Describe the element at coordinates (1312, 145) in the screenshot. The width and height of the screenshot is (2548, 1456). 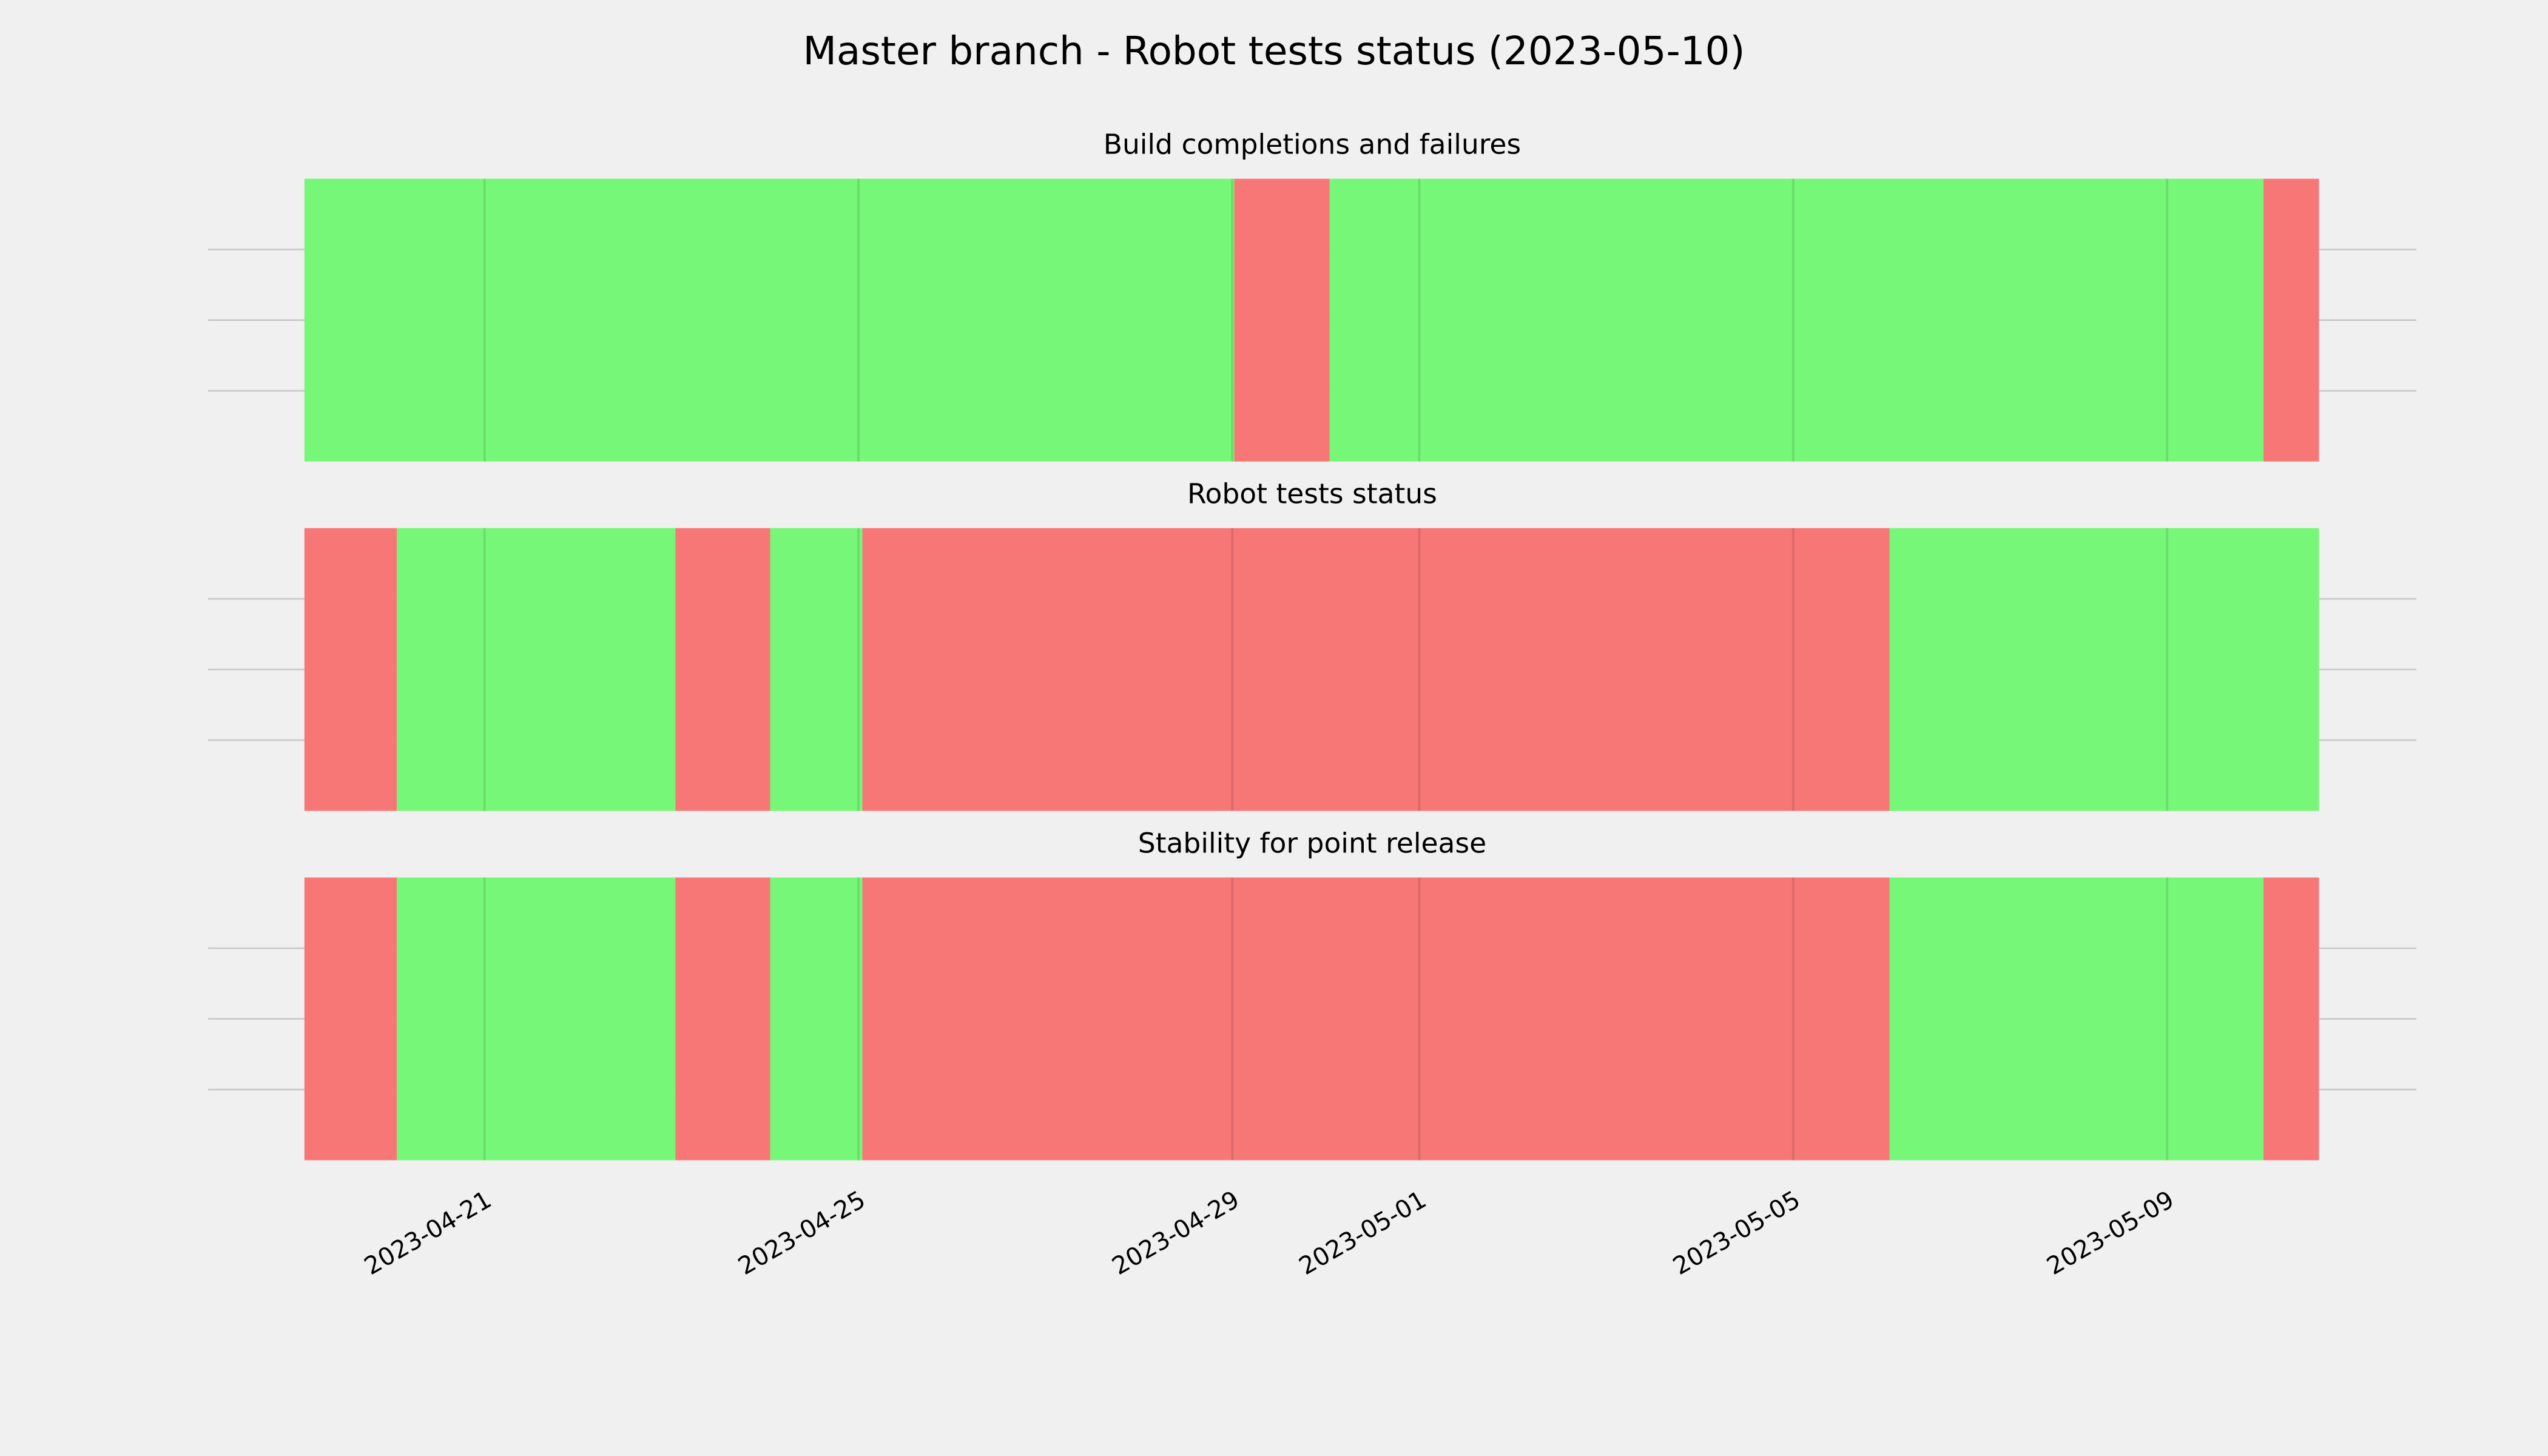
I see `subplot-title: Build completions and failures` at that location.